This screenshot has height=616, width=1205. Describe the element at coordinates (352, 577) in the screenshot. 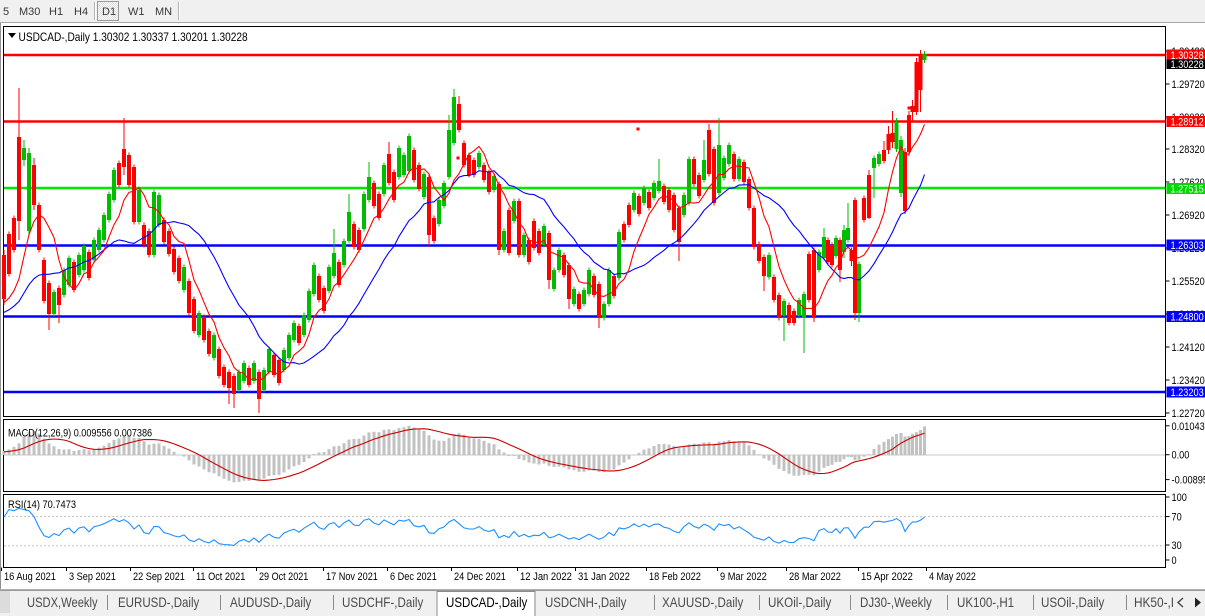

I see `svg-text: 17 Nov 2021` at that location.